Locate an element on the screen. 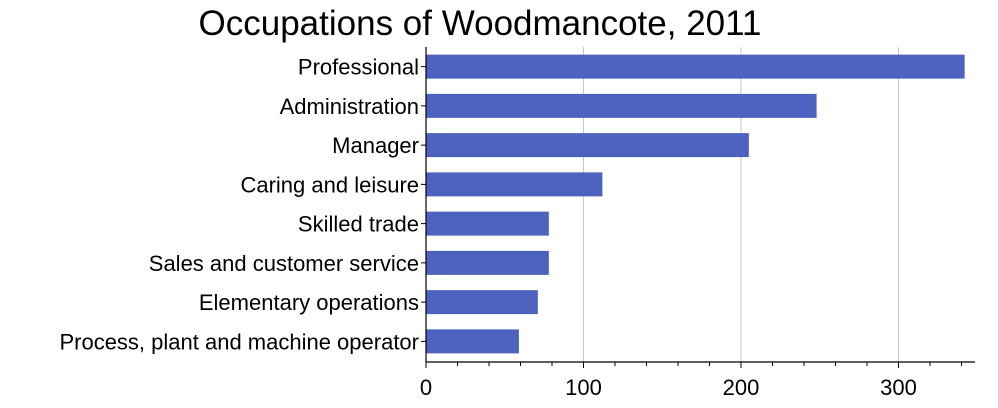 The height and width of the screenshot is (408, 998). tick-labels: 0 100 200 300 is located at coordinates (668, 387).